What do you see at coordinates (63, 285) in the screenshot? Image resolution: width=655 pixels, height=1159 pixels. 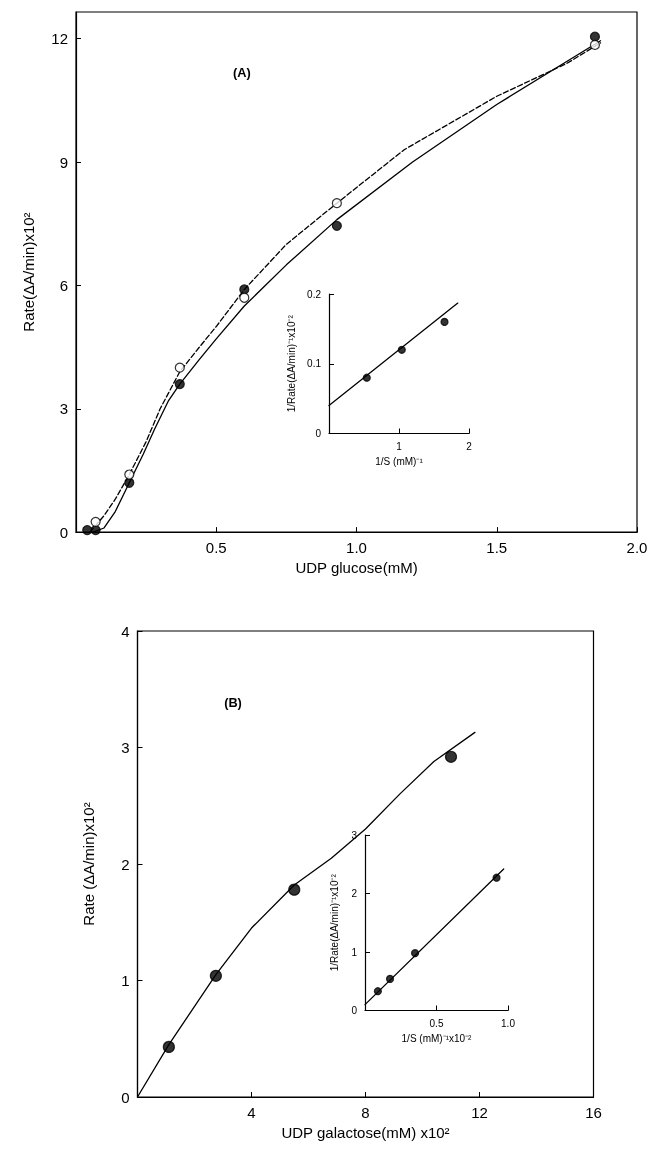 I see `y-tick-label: 6` at bounding box center [63, 285].